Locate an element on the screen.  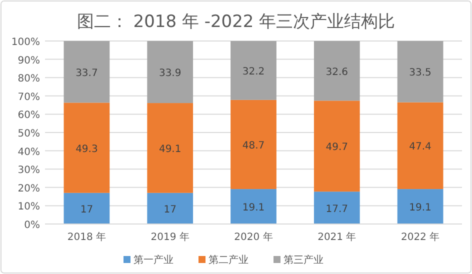
data-label: 33.7 is located at coordinates (87, 73).